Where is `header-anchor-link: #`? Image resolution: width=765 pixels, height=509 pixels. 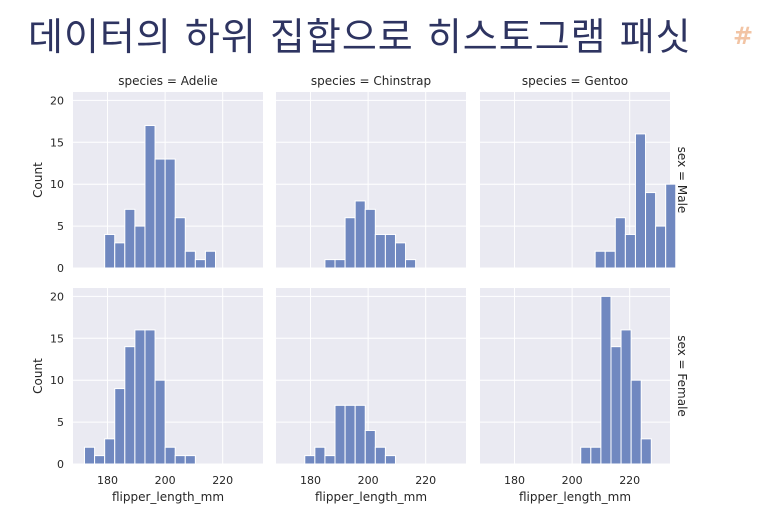
header-anchor-link: # is located at coordinates (743, 36).